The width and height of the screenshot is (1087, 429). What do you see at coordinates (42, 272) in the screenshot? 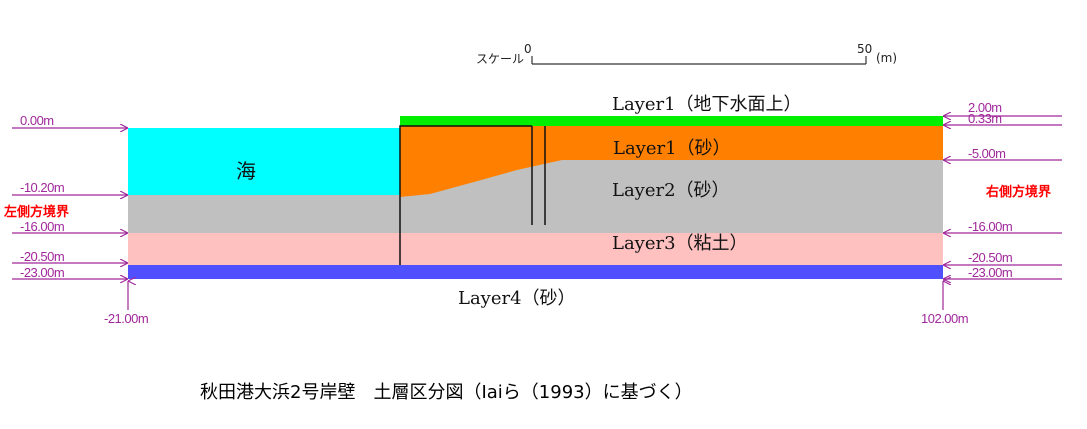
I see `left-level-4: -23.00m` at bounding box center [42, 272].